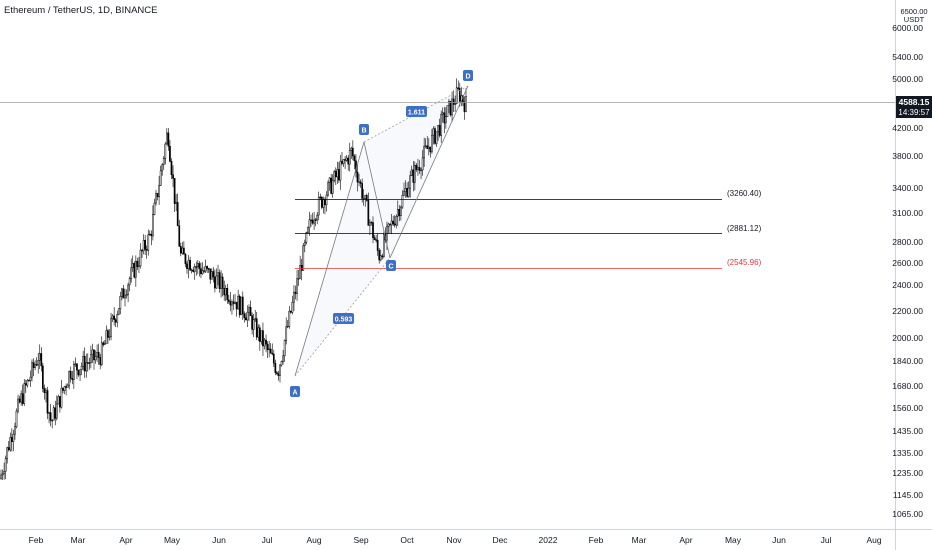  I want to click on time-tick-label: Aug, so click(313, 540).